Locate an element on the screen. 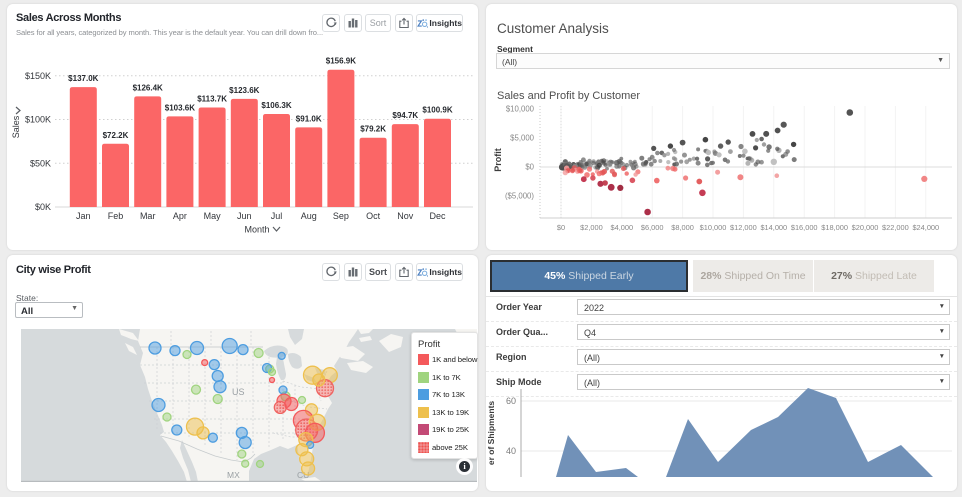 Image resolution: width=962 pixels, height=497 pixels. svg-text: $79.2K is located at coordinates (373, 129).